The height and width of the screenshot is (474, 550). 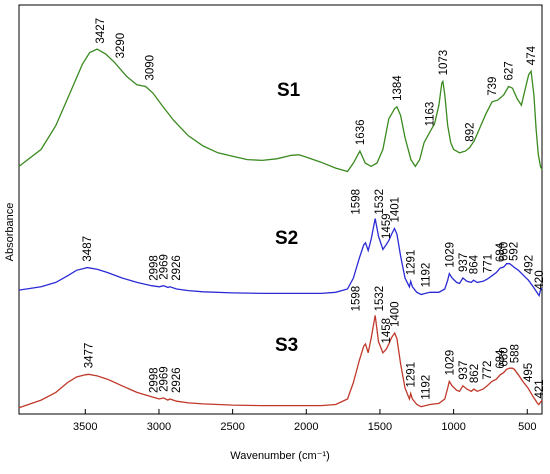 What do you see at coordinates (527, 427) in the screenshot?
I see `x-tick-label: 500` at bounding box center [527, 427].